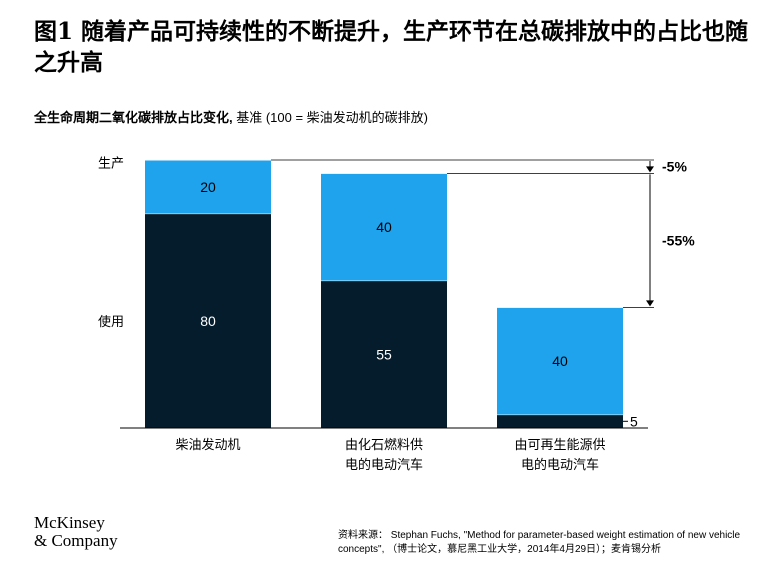 Image resolution: width=780 pixels, height=584 pixels. Describe the element at coordinates (76, 540) in the screenshot. I see `logo-line-2: & Company` at that location.